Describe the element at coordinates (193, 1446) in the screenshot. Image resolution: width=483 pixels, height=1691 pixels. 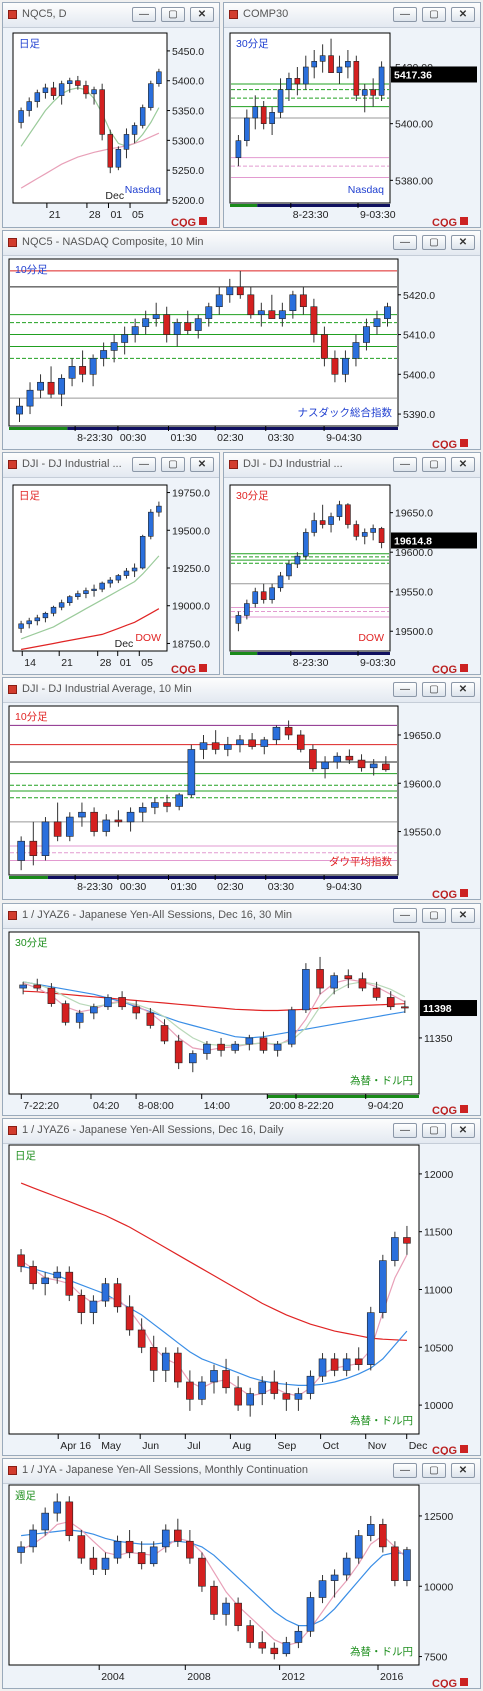
I see `x-tick-label: Jul` at that location.